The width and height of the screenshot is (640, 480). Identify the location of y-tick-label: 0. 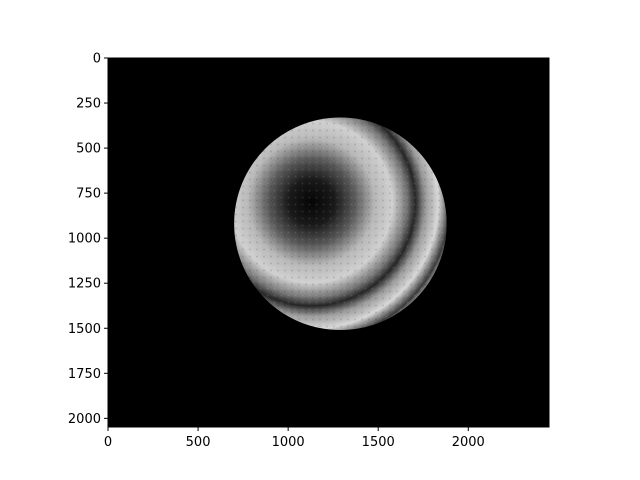
(97, 59).